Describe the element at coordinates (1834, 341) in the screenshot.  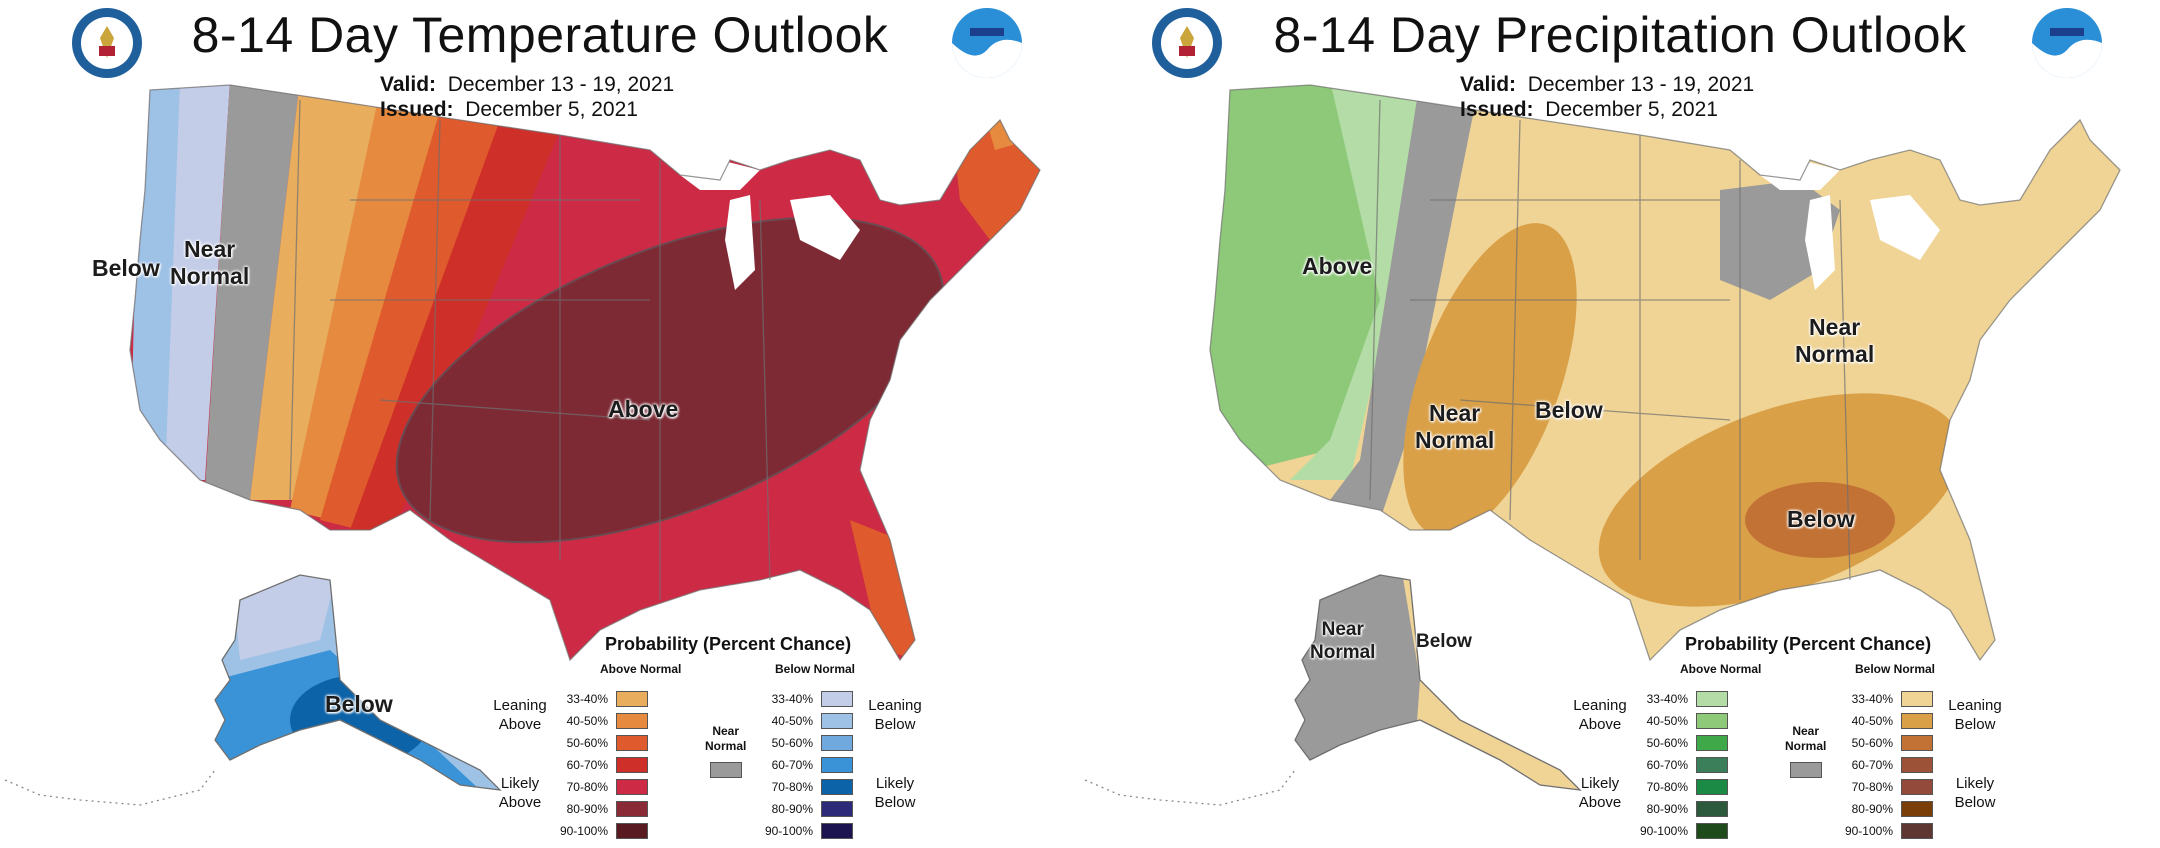
I see `label-near-normal-lakes: Near Normal` at that location.